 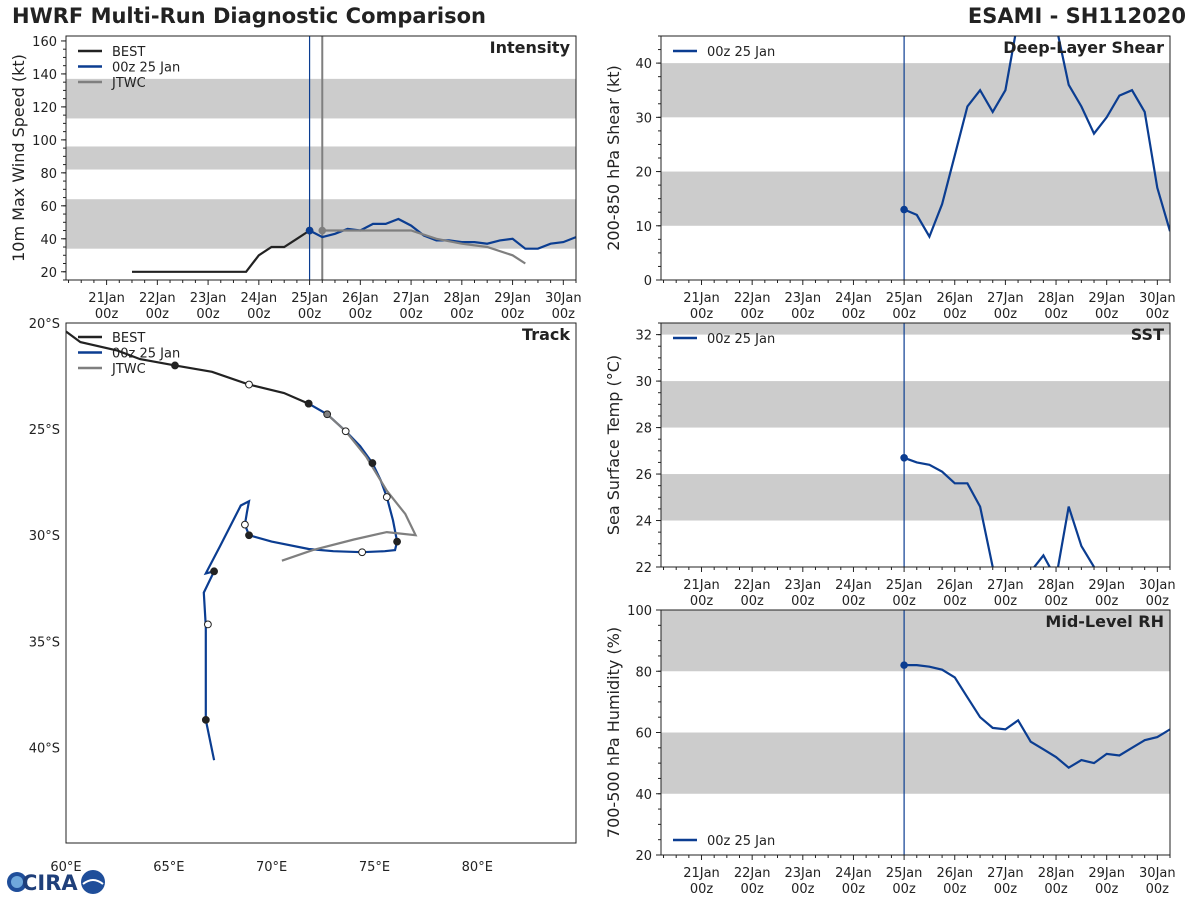 What do you see at coordinates (157, 298) in the screenshot?
I see `intensity-xtick-day: 22Jan` at bounding box center [157, 298].